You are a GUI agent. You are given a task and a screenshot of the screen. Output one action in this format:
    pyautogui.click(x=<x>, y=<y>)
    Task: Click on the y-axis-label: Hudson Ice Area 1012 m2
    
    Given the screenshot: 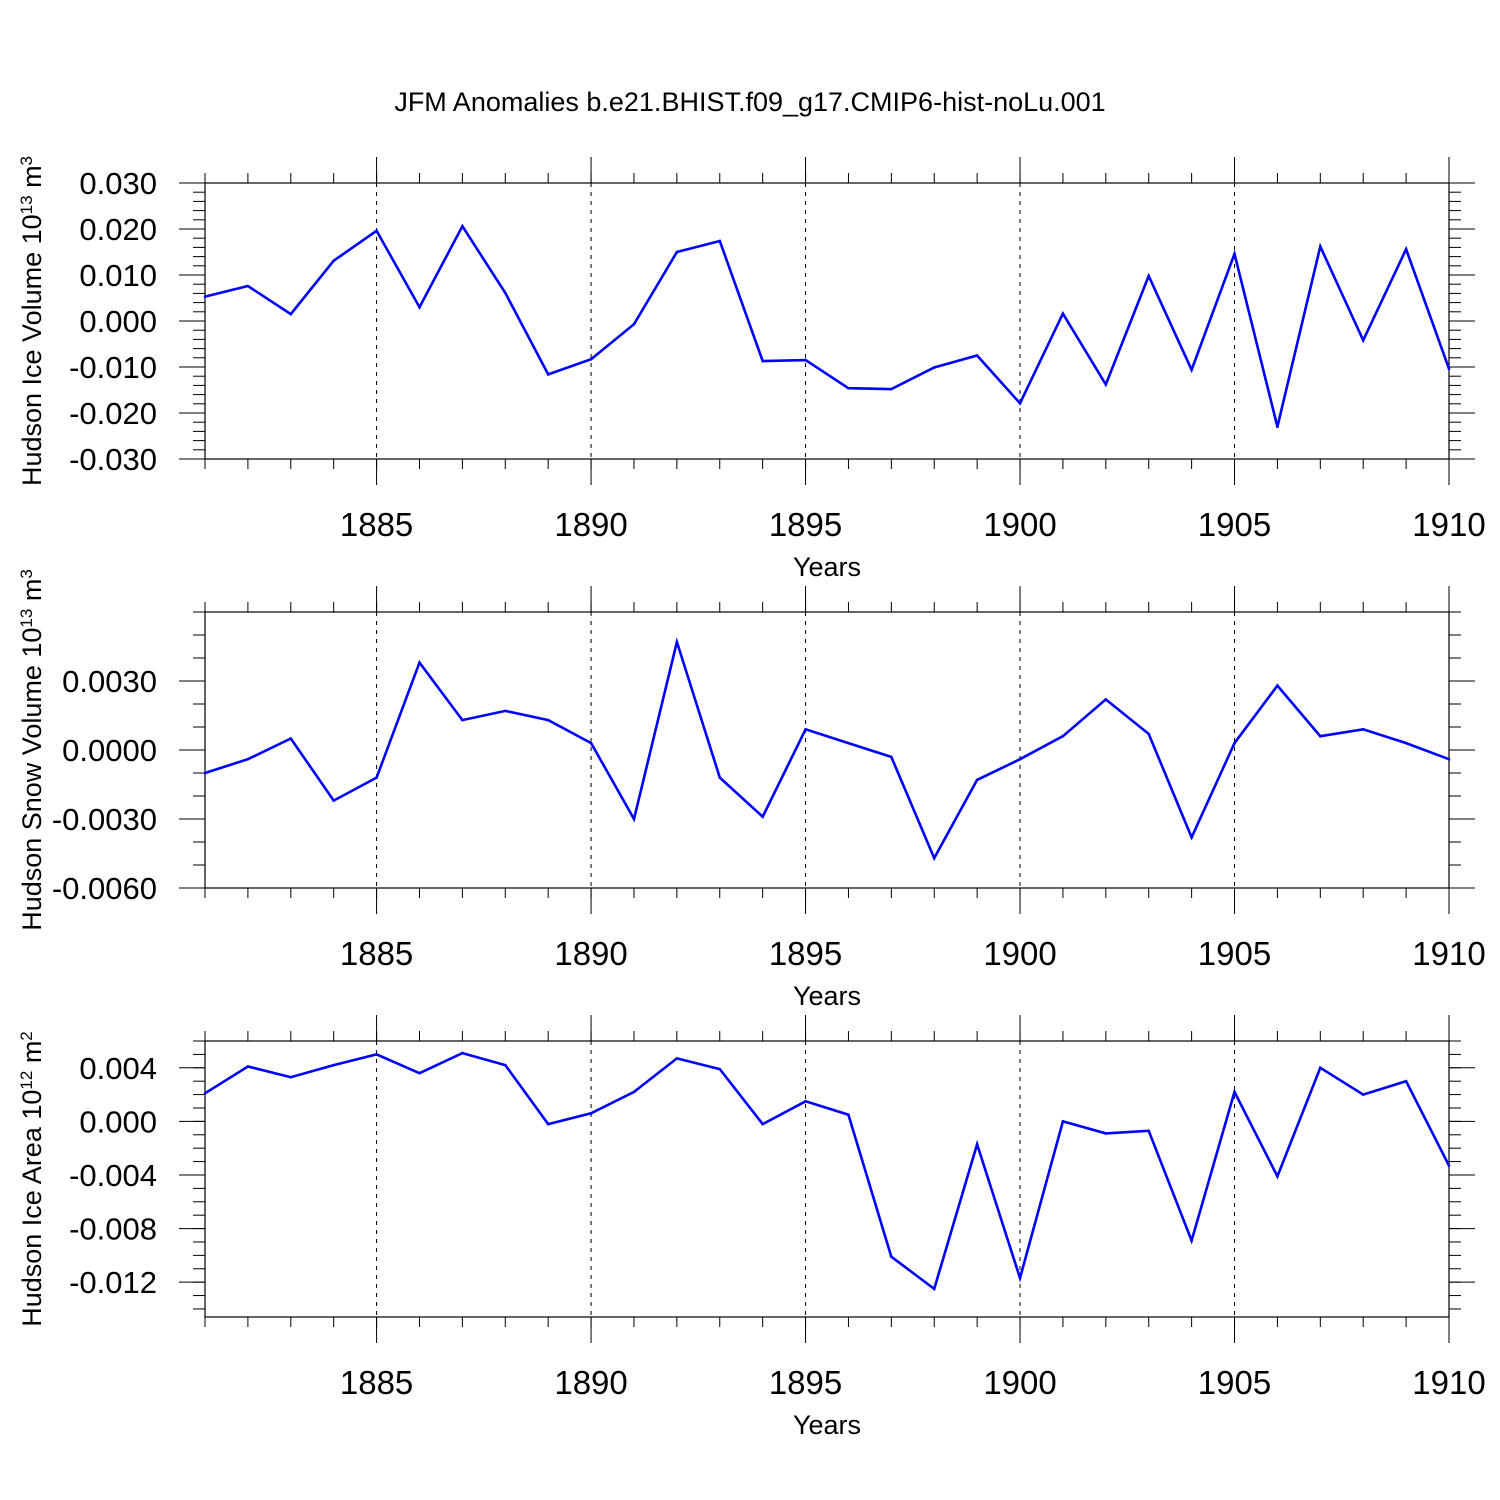 What is the action you would take?
    pyautogui.click(x=32, y=1179)
    